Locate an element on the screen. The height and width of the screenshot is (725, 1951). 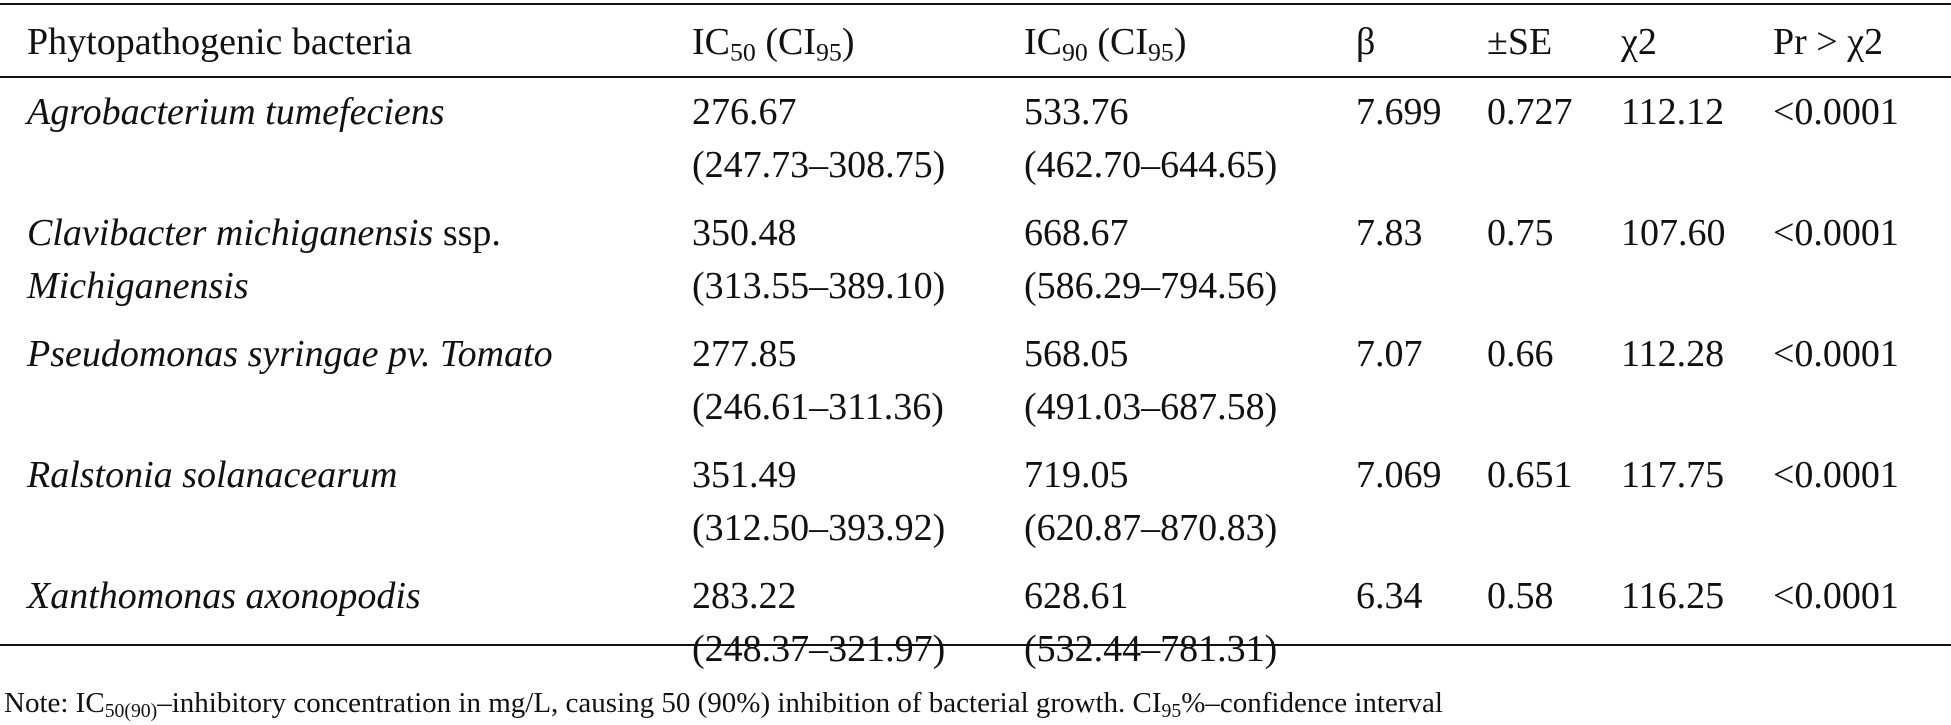
header-cell: ±SE is located at coordinates (1519, 42).